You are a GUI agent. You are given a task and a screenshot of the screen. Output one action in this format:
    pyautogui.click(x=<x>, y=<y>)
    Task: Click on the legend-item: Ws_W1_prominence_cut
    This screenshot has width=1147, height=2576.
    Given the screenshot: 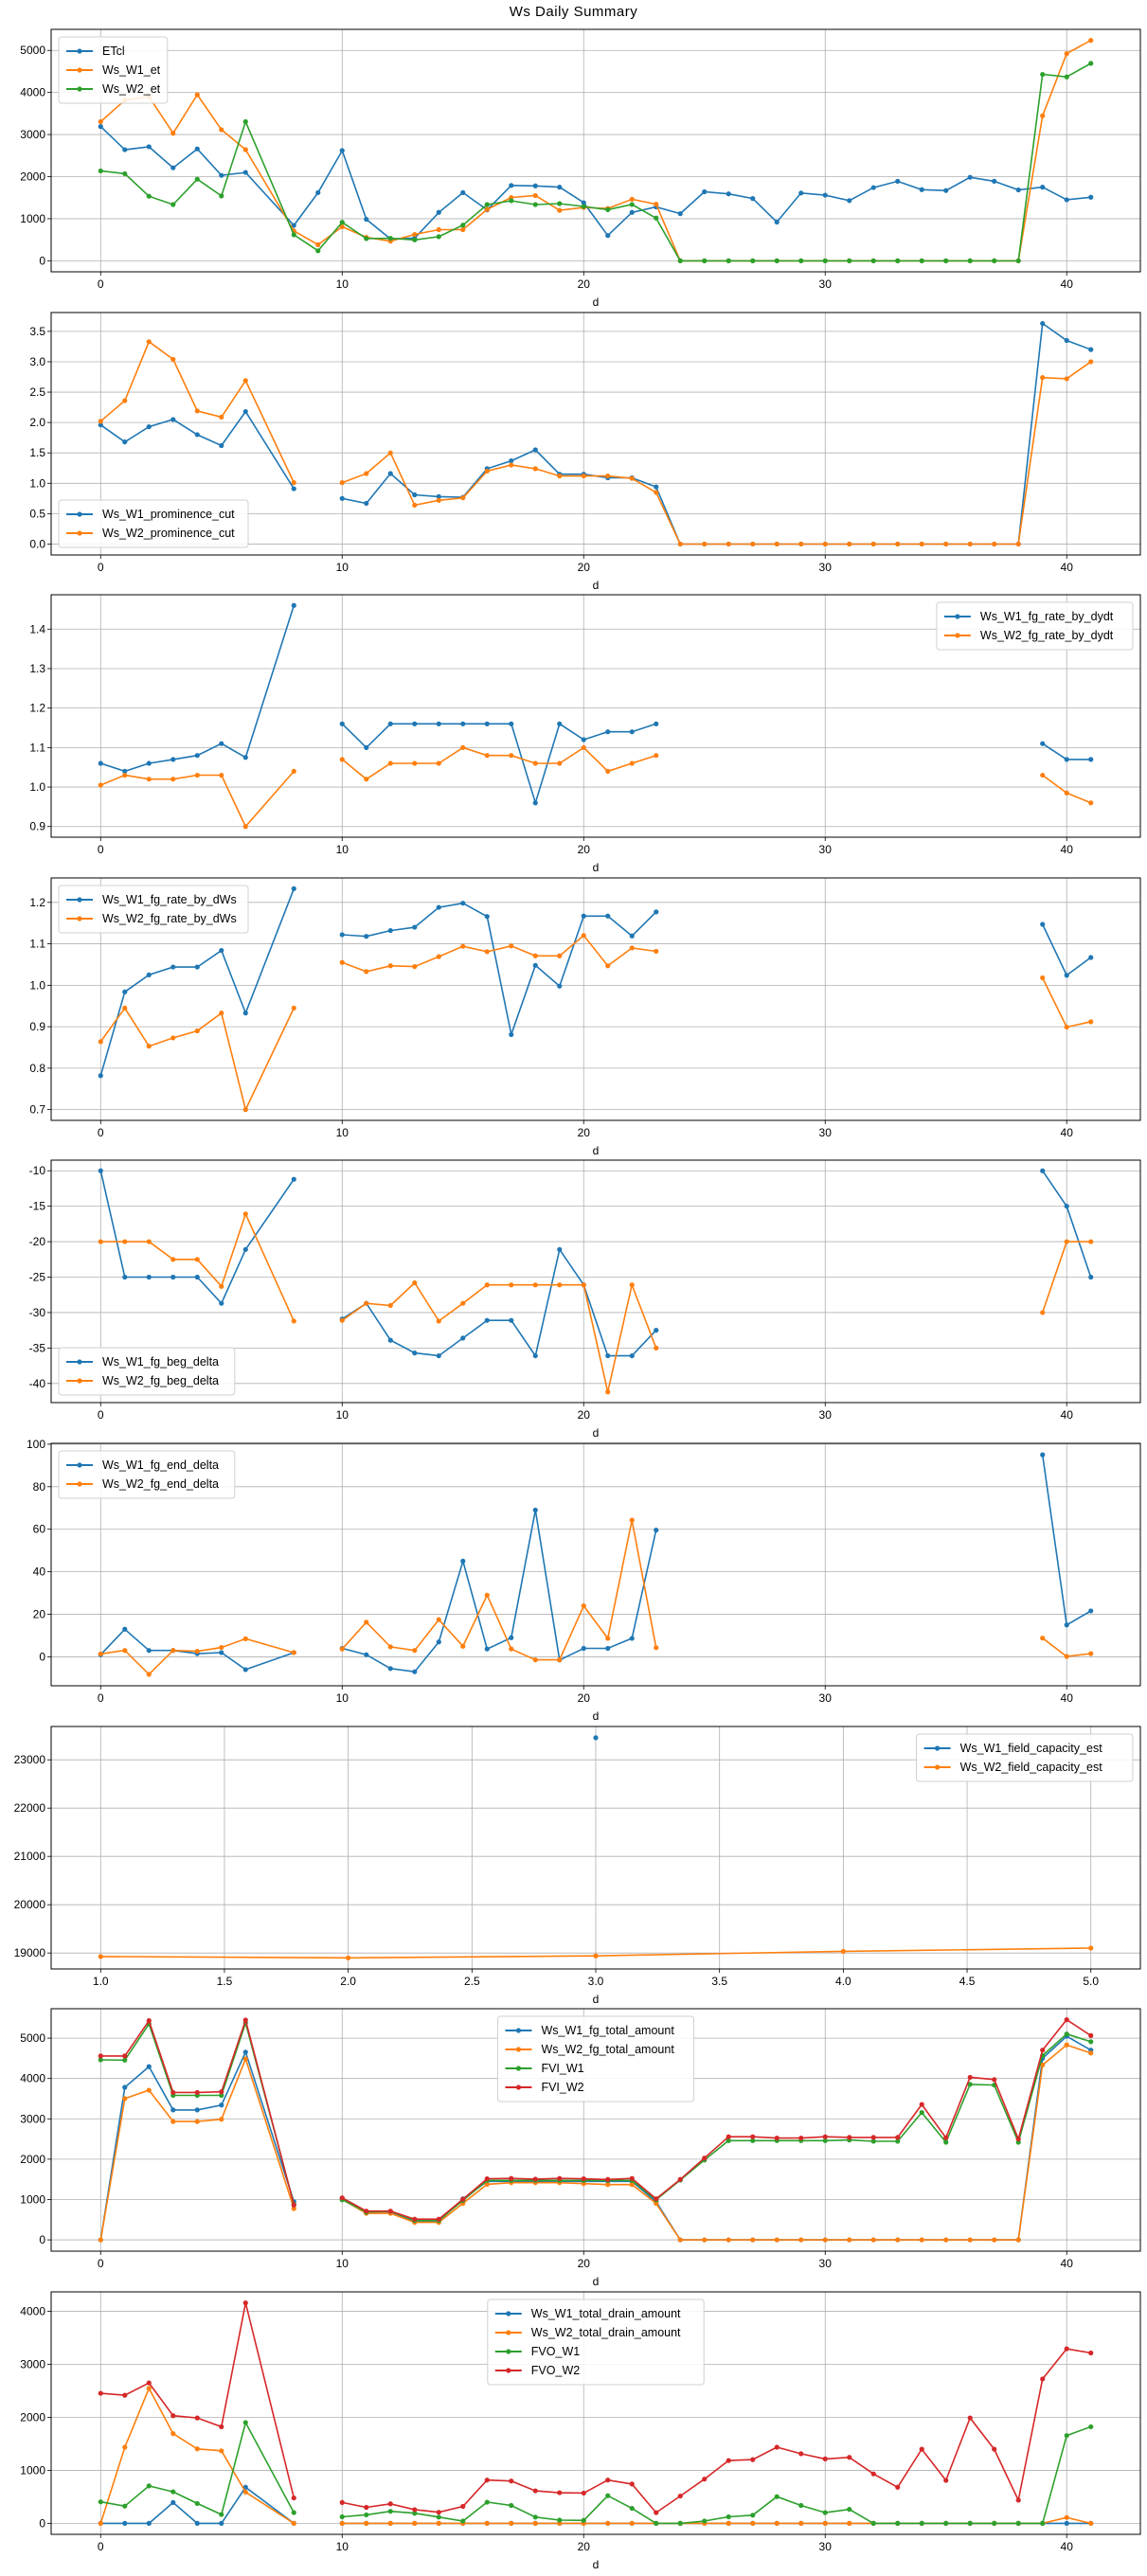 What is the action you would take?
    pyautogui.click(x=150, y=514)
    